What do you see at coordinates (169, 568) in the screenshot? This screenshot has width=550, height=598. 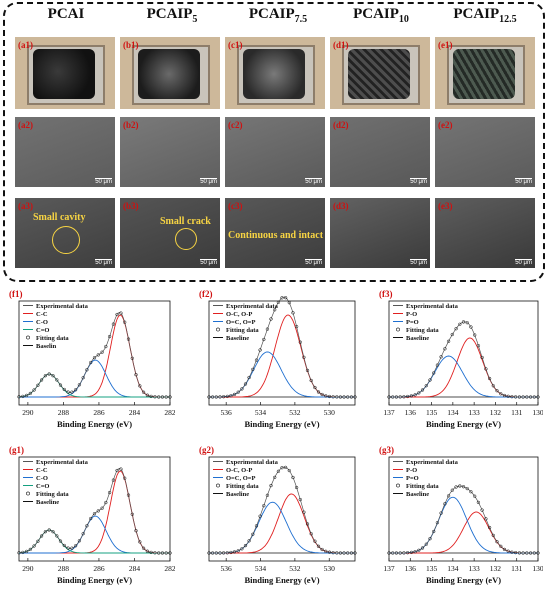 I see `x-tick-label: 282` at bounding box center [169, 568].